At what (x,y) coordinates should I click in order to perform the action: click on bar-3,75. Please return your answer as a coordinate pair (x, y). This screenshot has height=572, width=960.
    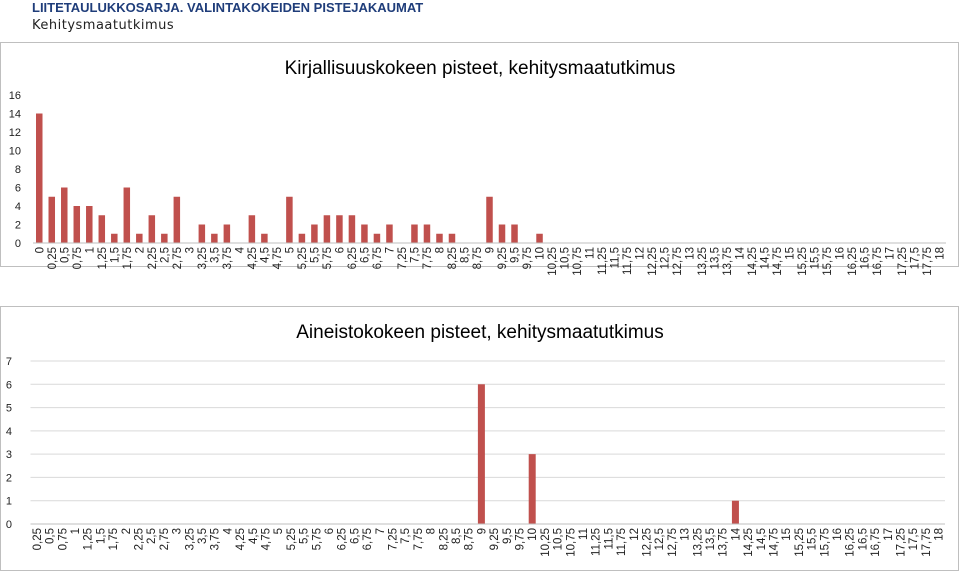
    Looking at the image, I should click on (227, 233).